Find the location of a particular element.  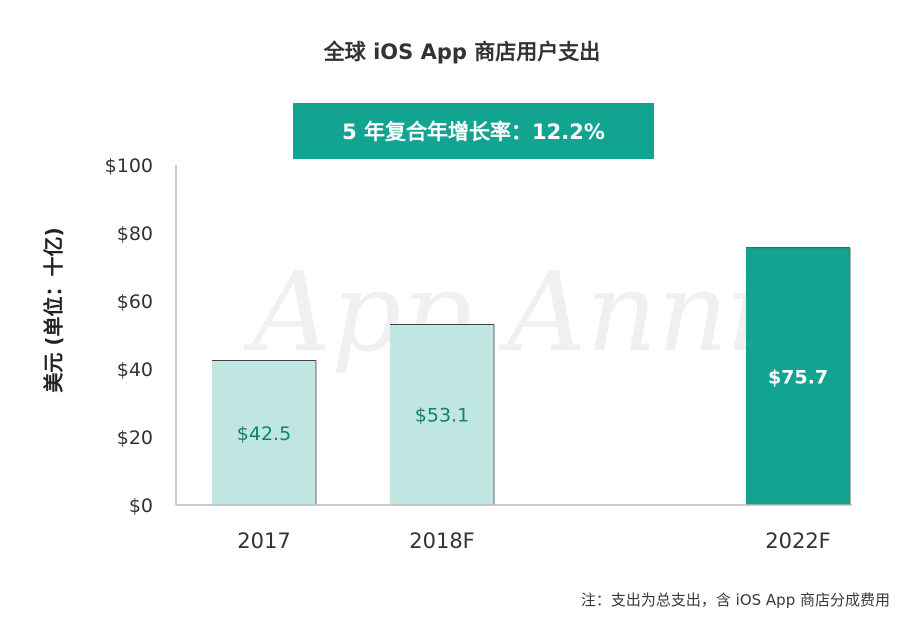

cagr-annotation: 5 年复合年增长率：12.2% is located at coordinates (473, 131).